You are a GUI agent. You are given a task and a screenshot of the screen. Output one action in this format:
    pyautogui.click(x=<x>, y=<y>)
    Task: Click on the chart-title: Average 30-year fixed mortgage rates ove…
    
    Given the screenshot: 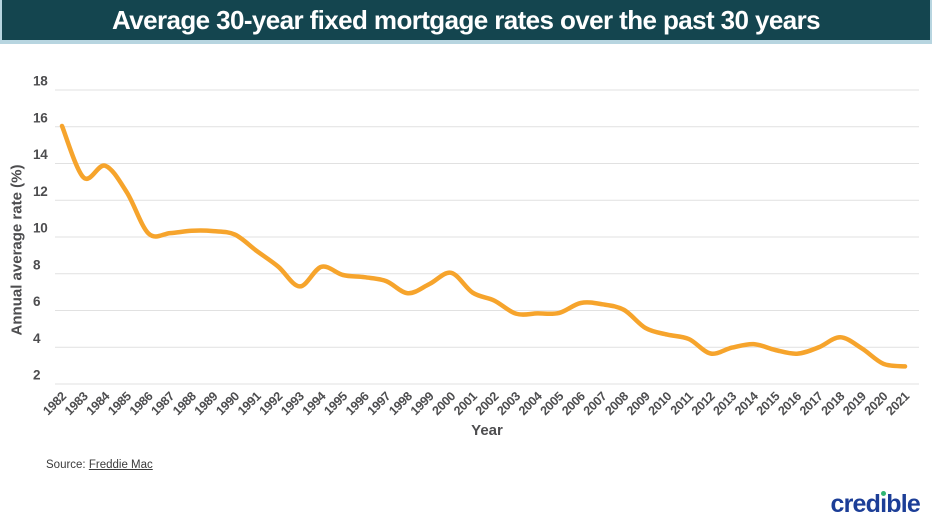 What is the action you would take?
    pyautogui.click(x=466, y=20)
    